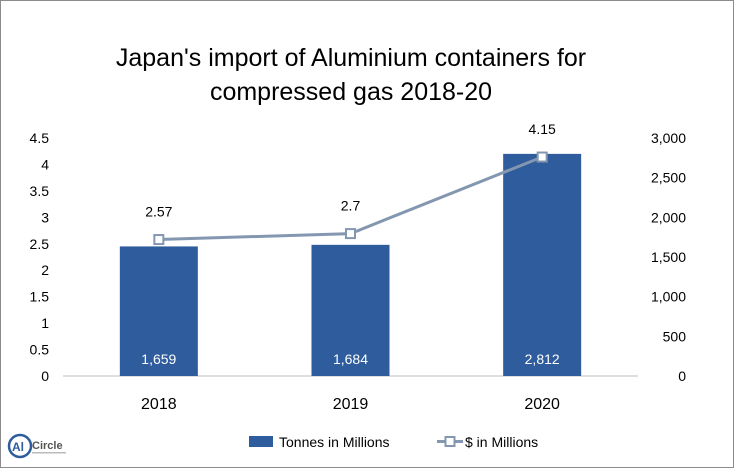  Describe the element at coordinates (45, 376) in the screenshot. I see `y-left-tick-label: 0` at that location.